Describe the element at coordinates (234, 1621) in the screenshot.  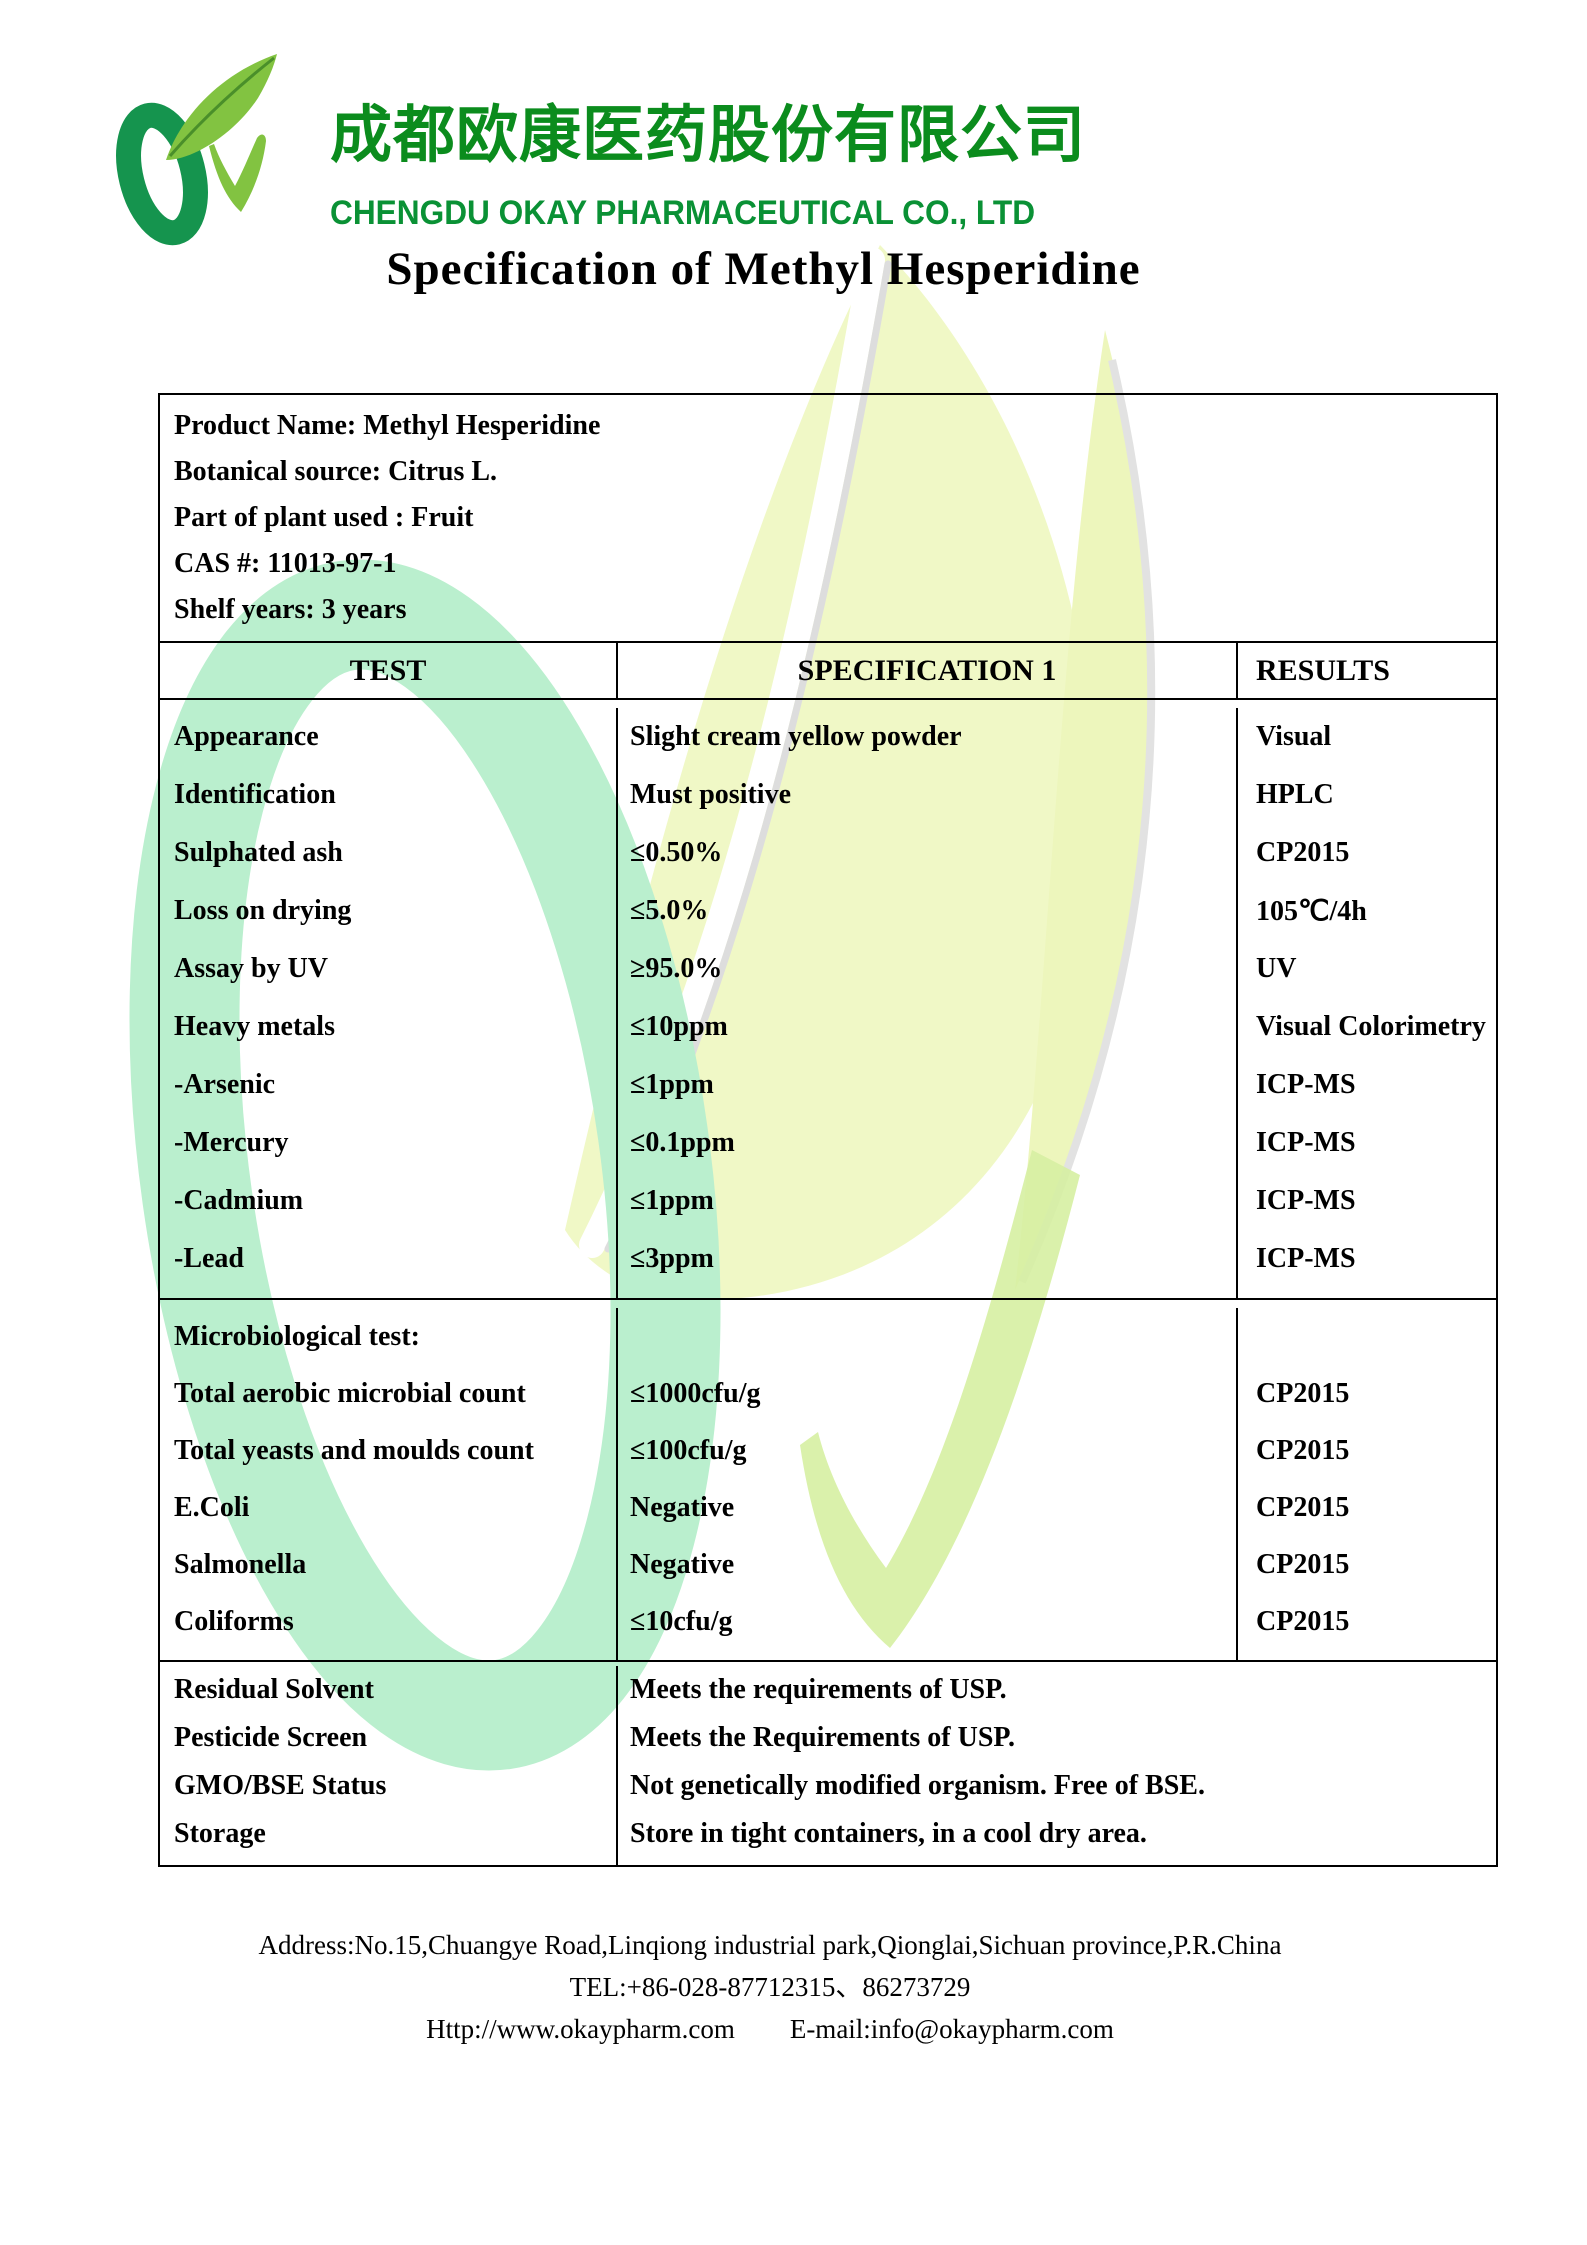
I see `table-cell: Coliforms` at that location.